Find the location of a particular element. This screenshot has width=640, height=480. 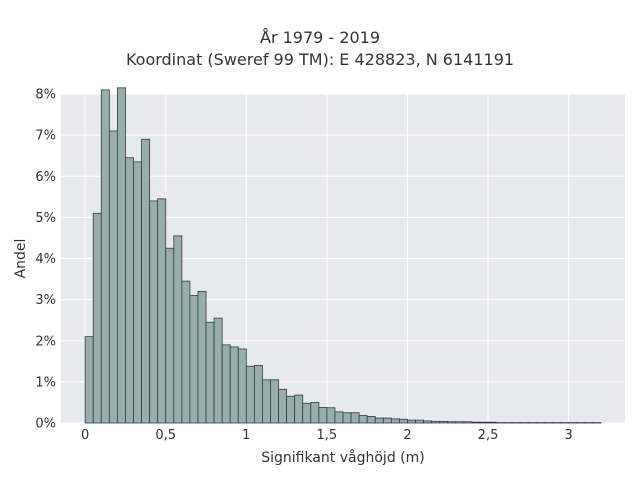

x-axis-title: Signifikant våghöjd (m) is located at coordinates (342, 457).